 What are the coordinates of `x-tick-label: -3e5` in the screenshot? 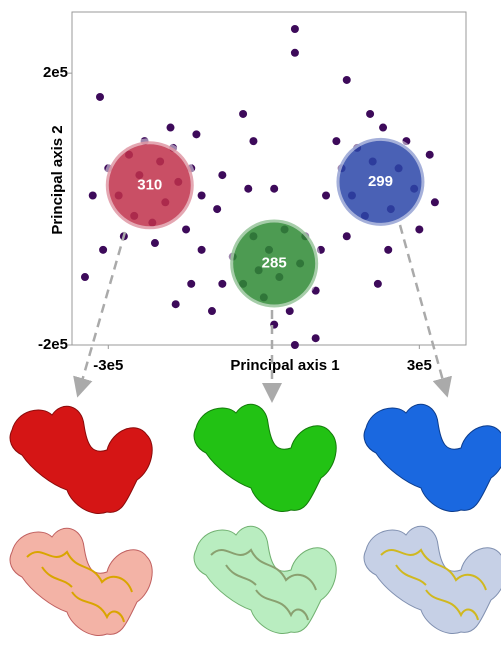 It's located at (108, 365).